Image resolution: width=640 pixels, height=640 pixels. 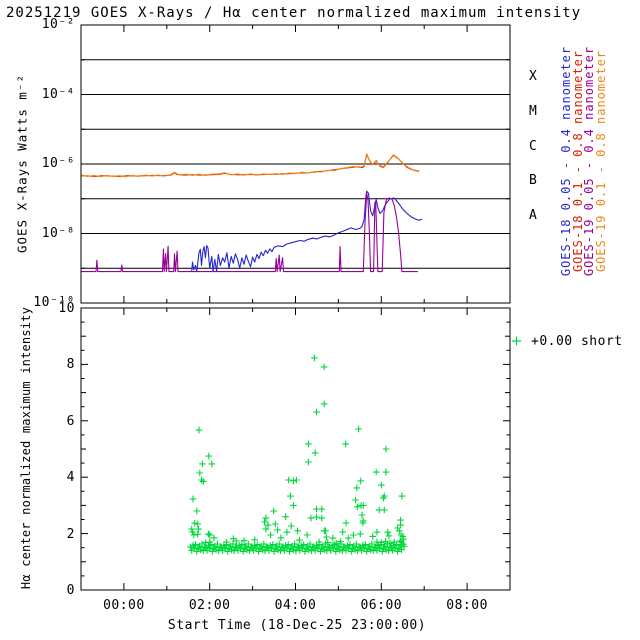 I want to click on flare-class-letter: X, so click(x=533, y=77).